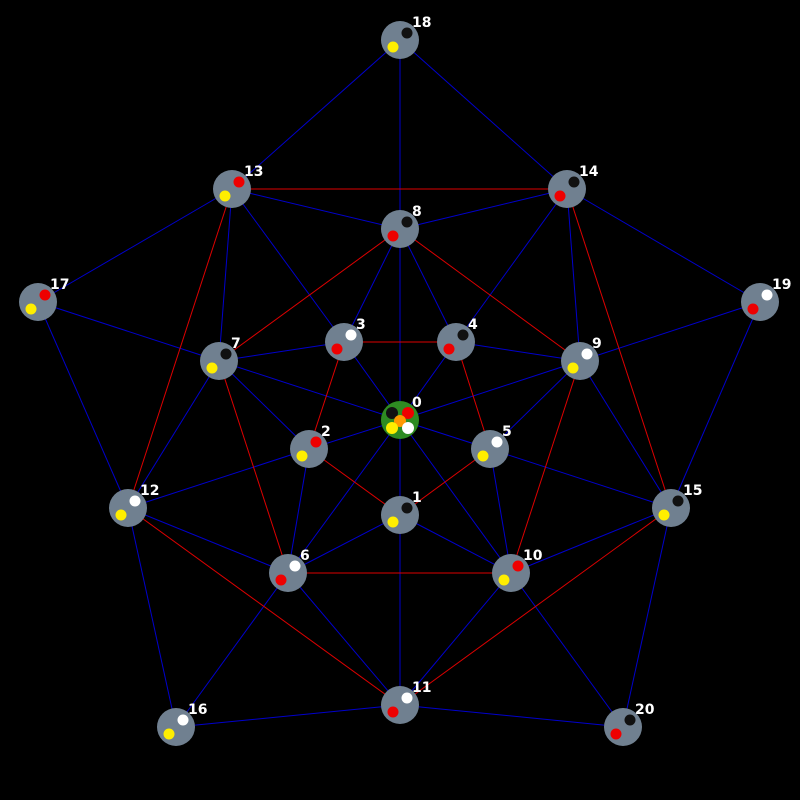 This screenshot has width=800, height=800. Describe the element at coordinates (473, 325) in the screenshot. I see `node-label-4: 4` at that location.